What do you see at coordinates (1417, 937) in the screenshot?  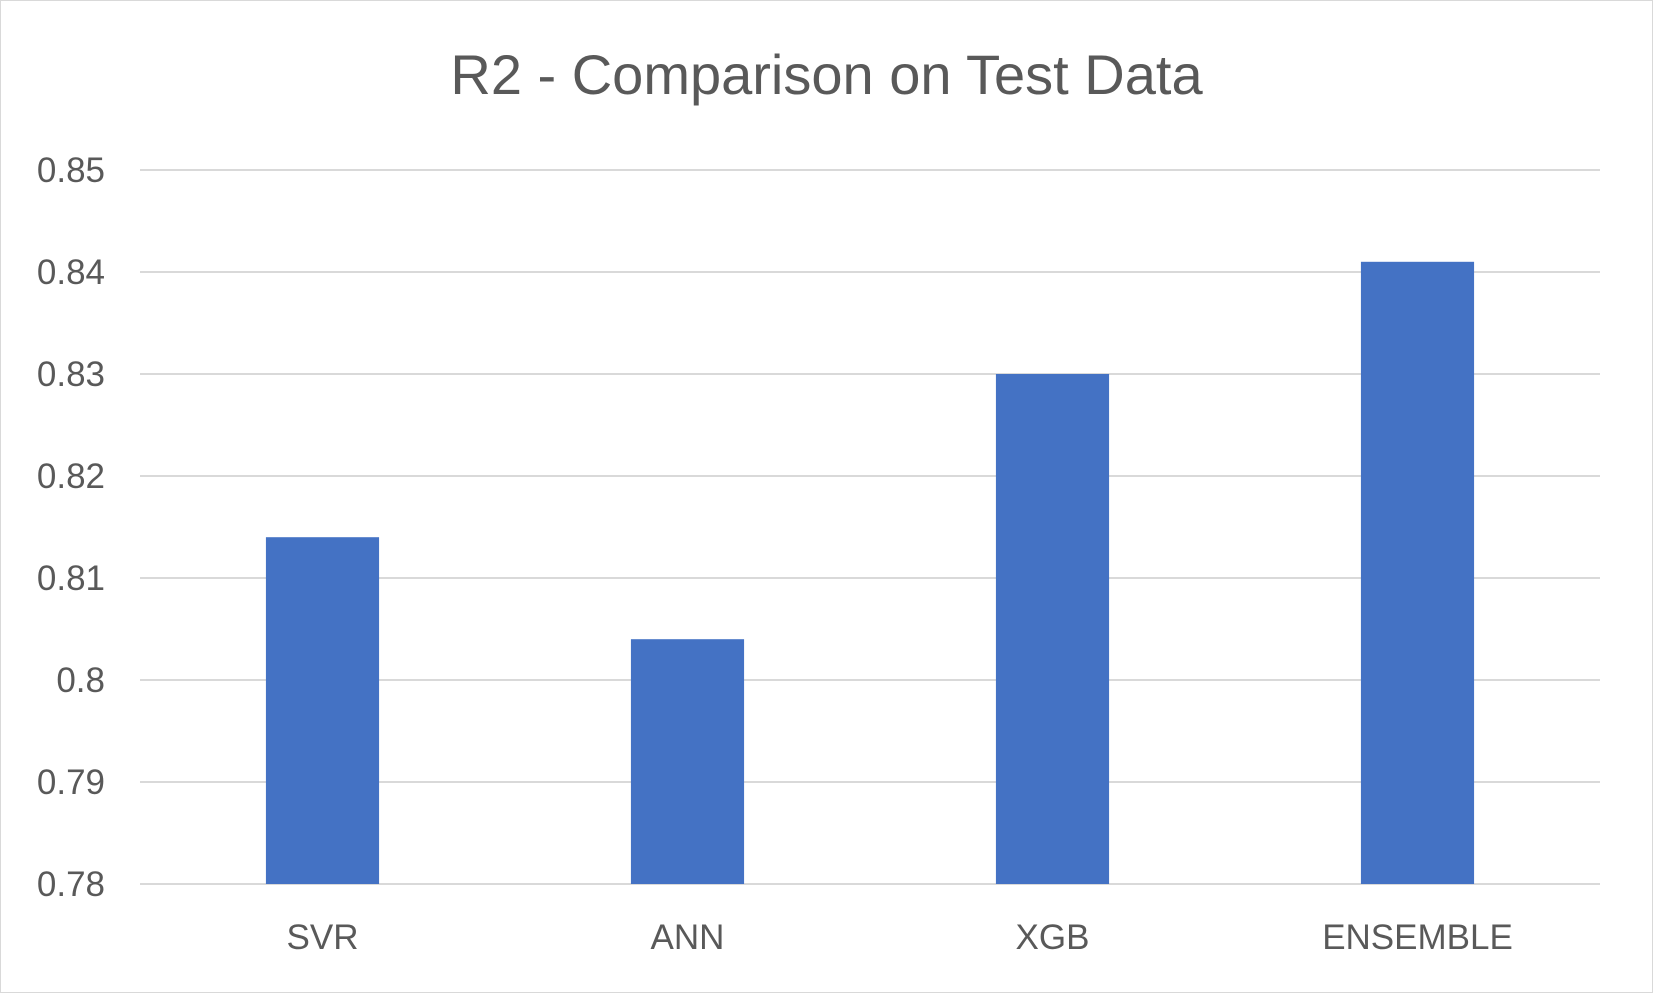 I see `x-category-label: ENSEMBLE` at bounding box center [1417, 937].